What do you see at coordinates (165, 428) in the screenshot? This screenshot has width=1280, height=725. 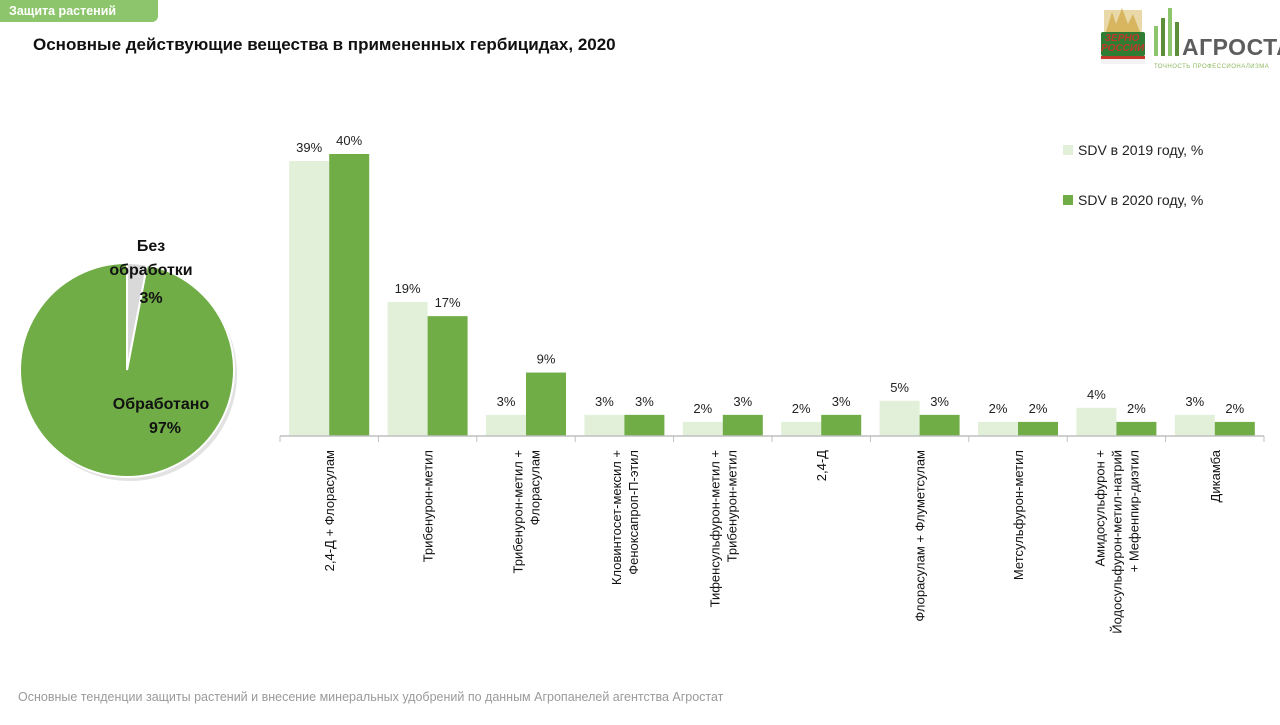 I see `pie-value-treated: 97%` at bounding box center [165, 428].